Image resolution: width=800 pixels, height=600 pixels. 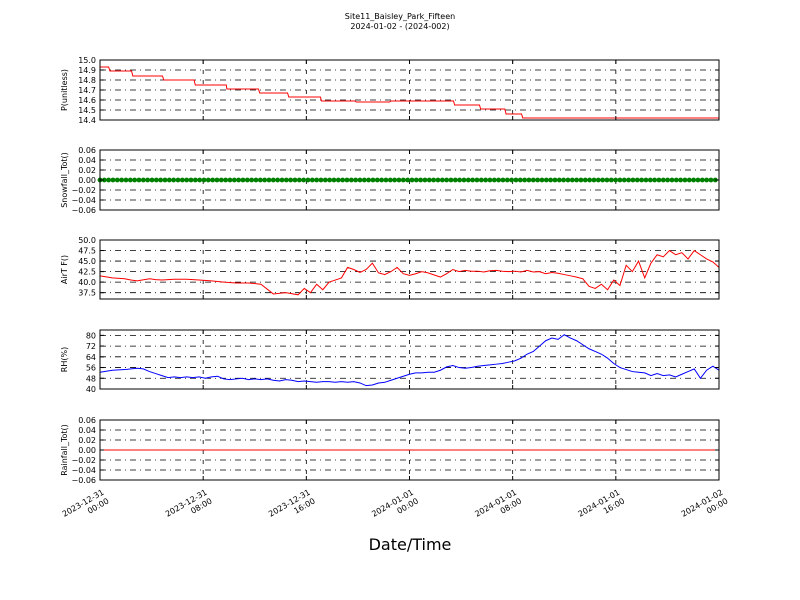 I want to click on y-tick-label: 80, so click(x=91, y=335).